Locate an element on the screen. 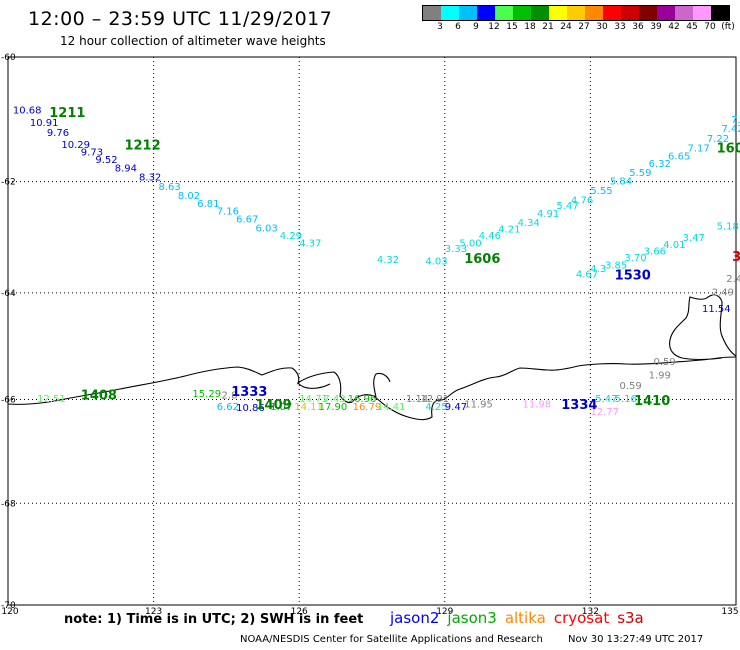  wave-height-value: 6.81 is located at coordinates (208, 204).